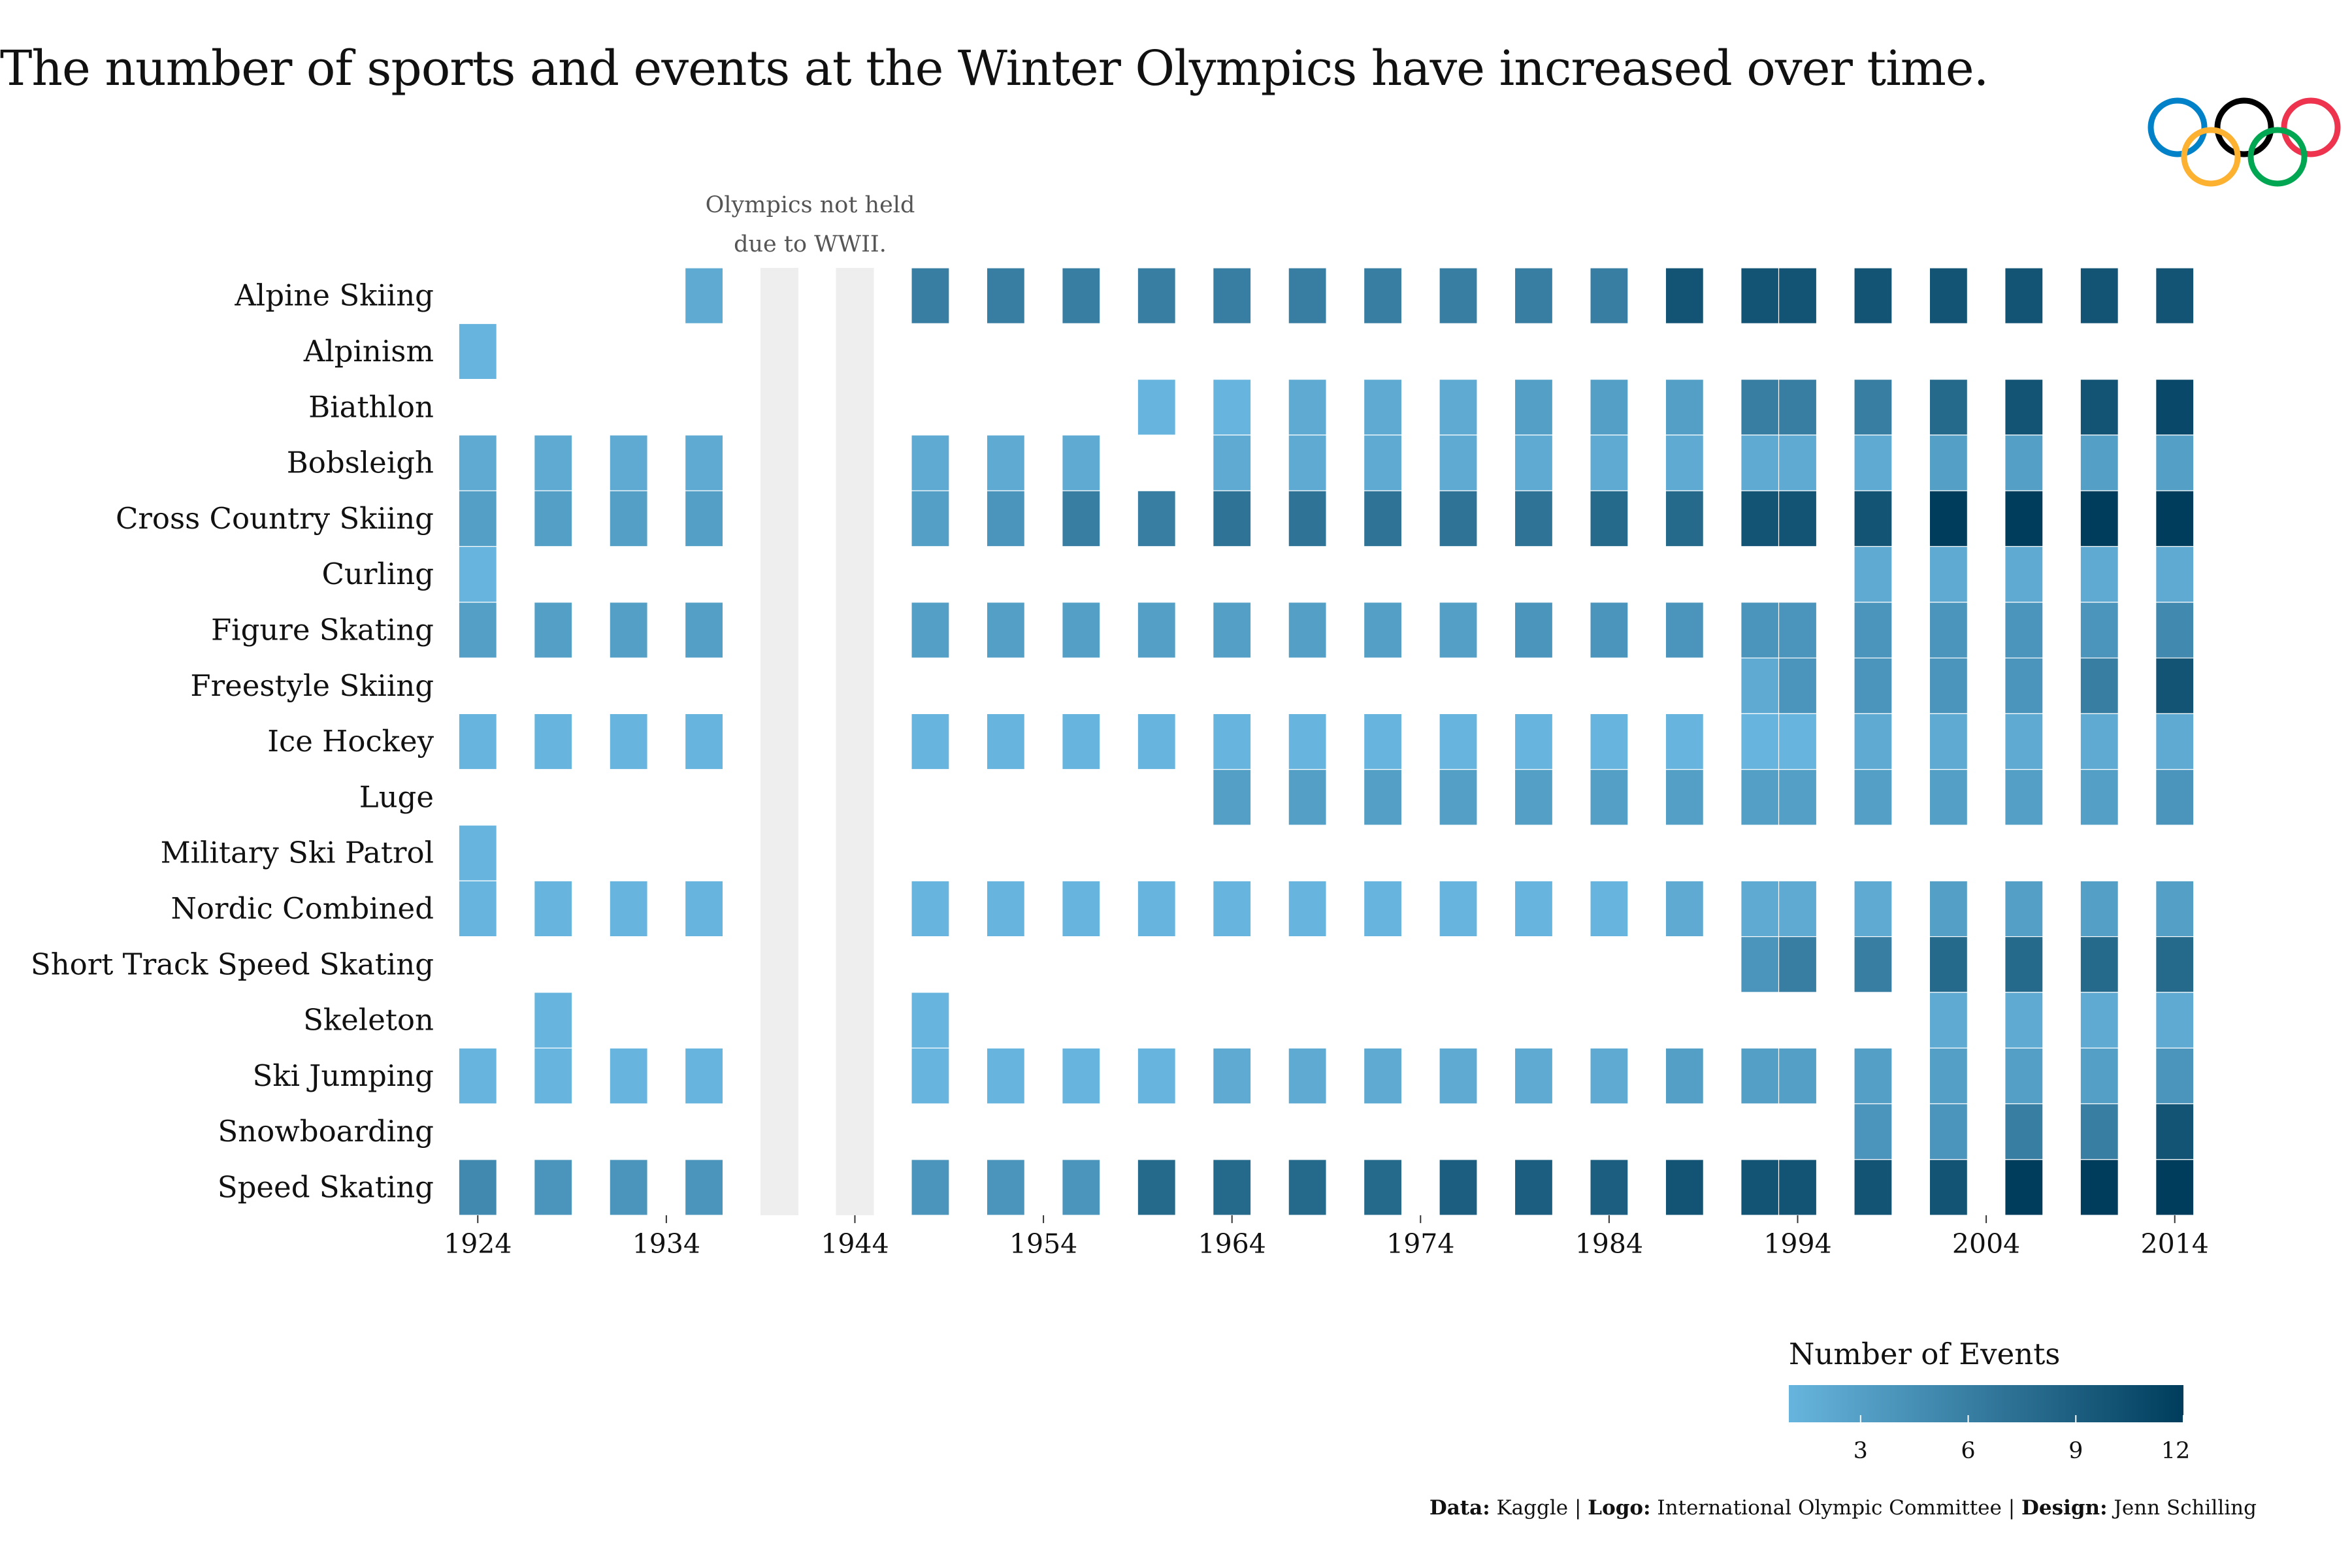 This screenshot has height=1568, width=2352. I want to click on caption-data-value: Kaggle, so click(1532, 1508).